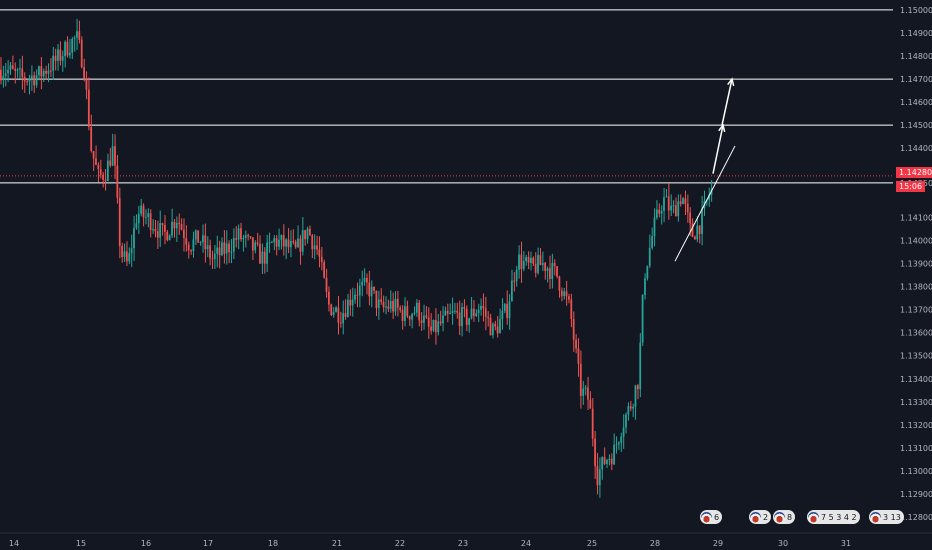 The height and width of the screenshot is (550, 932). I want to click on economic-event-badge: 6, so click(711, 517).